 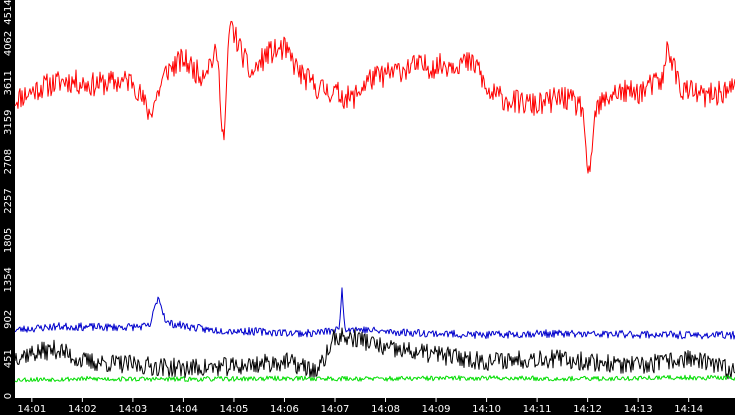 I want to click on y-axis-band, so click(x=7, y=207).